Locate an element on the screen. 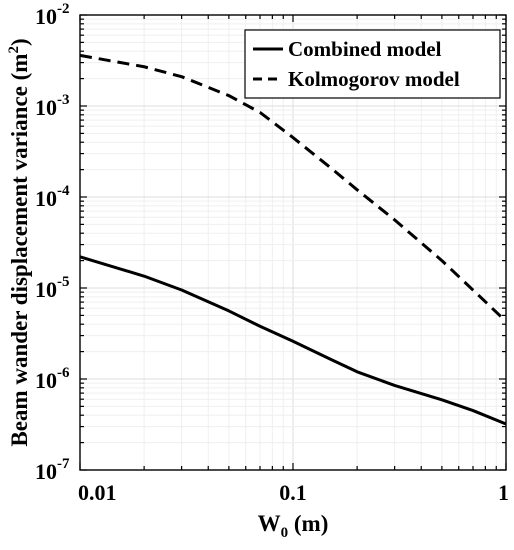  legend-box is located at coordinates (372, 64).